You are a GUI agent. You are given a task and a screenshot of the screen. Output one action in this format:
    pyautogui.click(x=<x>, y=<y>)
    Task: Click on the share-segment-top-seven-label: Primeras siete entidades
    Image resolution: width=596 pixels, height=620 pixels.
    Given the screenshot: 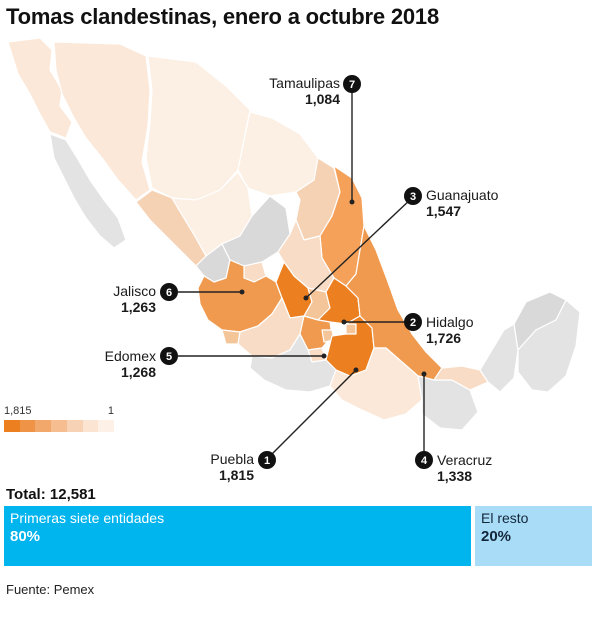 What is the action you would take?
    pyautogui.click(x=87, y=518)
    